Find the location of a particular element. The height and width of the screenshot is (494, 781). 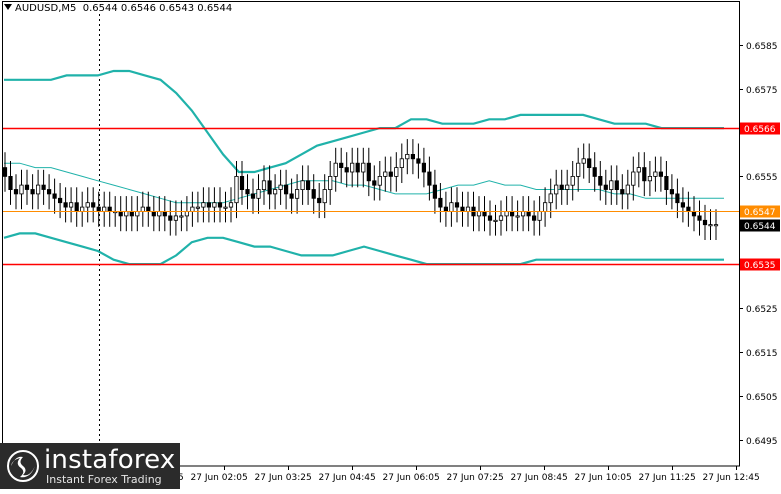

x-tick-label: 27 Jun 04:45 is located at coordinates (347, 478).